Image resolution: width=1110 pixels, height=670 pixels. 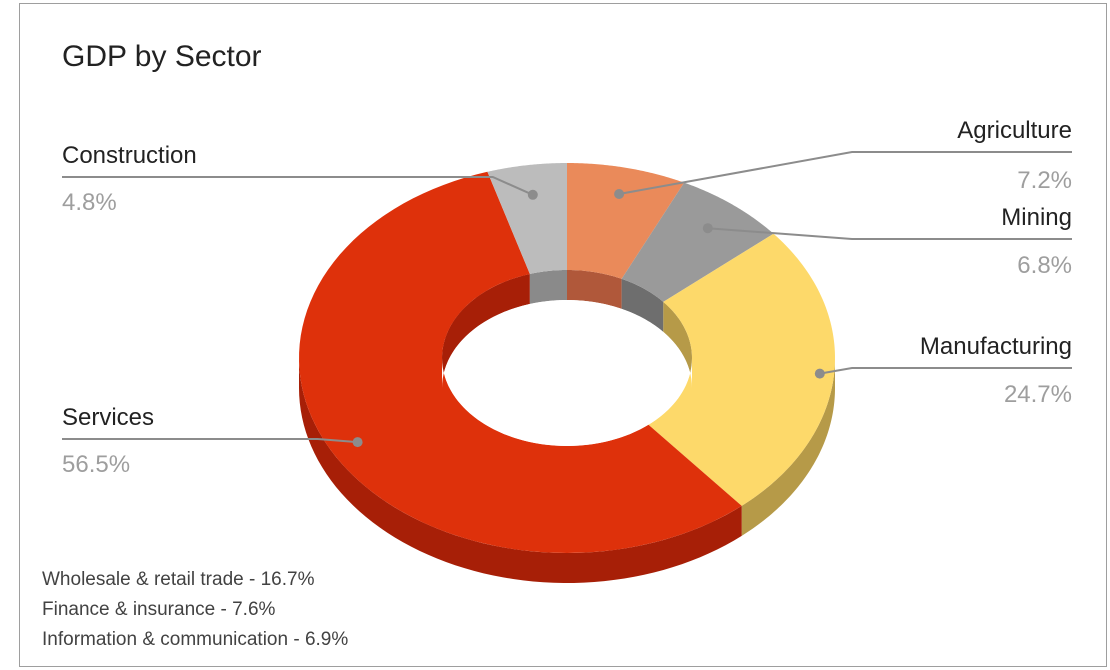 I want to click on leader-dot-services, so click(x=357, y=442).